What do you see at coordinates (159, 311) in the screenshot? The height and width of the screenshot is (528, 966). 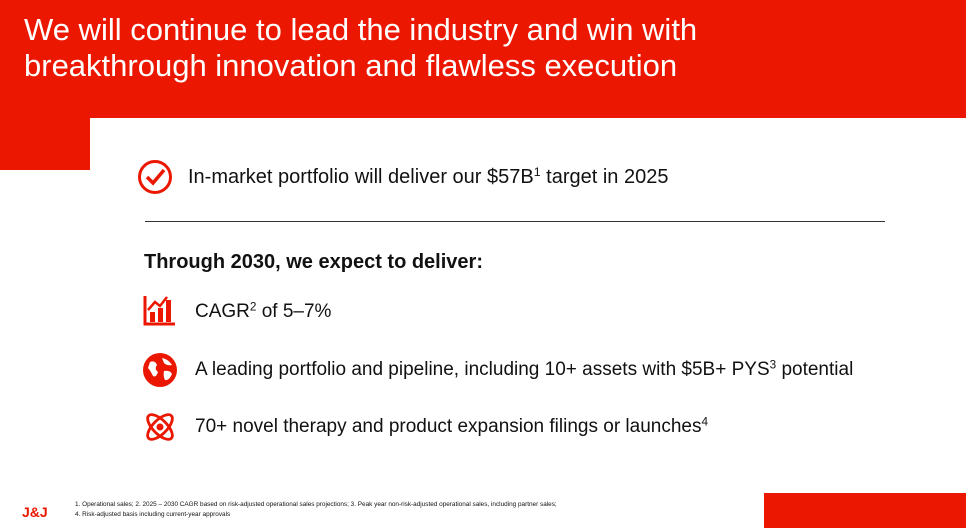 I see `chart-icon` at bounding box center [159, 311].